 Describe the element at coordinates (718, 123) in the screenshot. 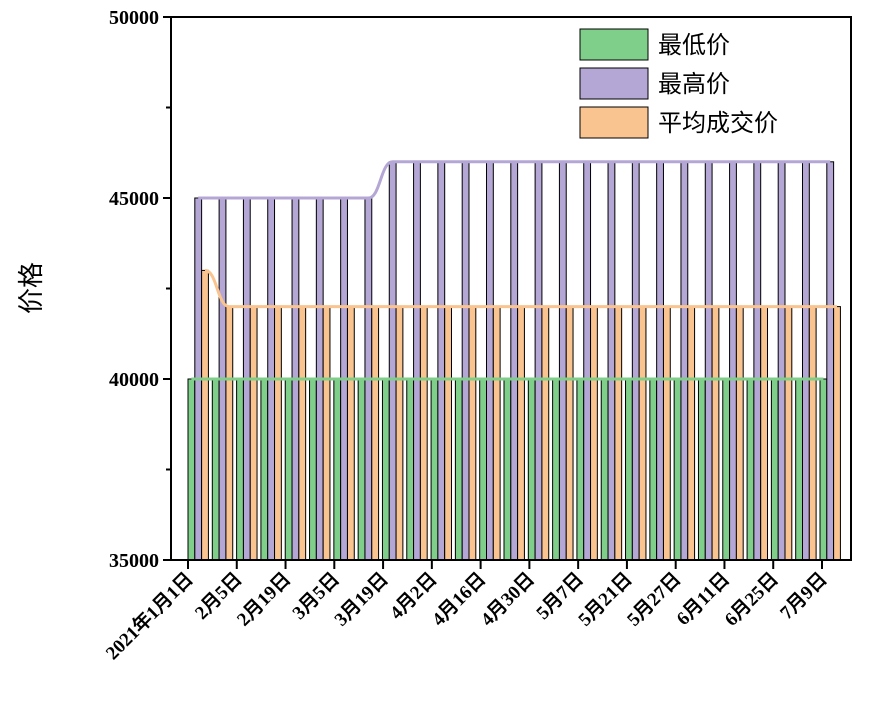

I see `legend-label-avg: 平均成交价` at that location.